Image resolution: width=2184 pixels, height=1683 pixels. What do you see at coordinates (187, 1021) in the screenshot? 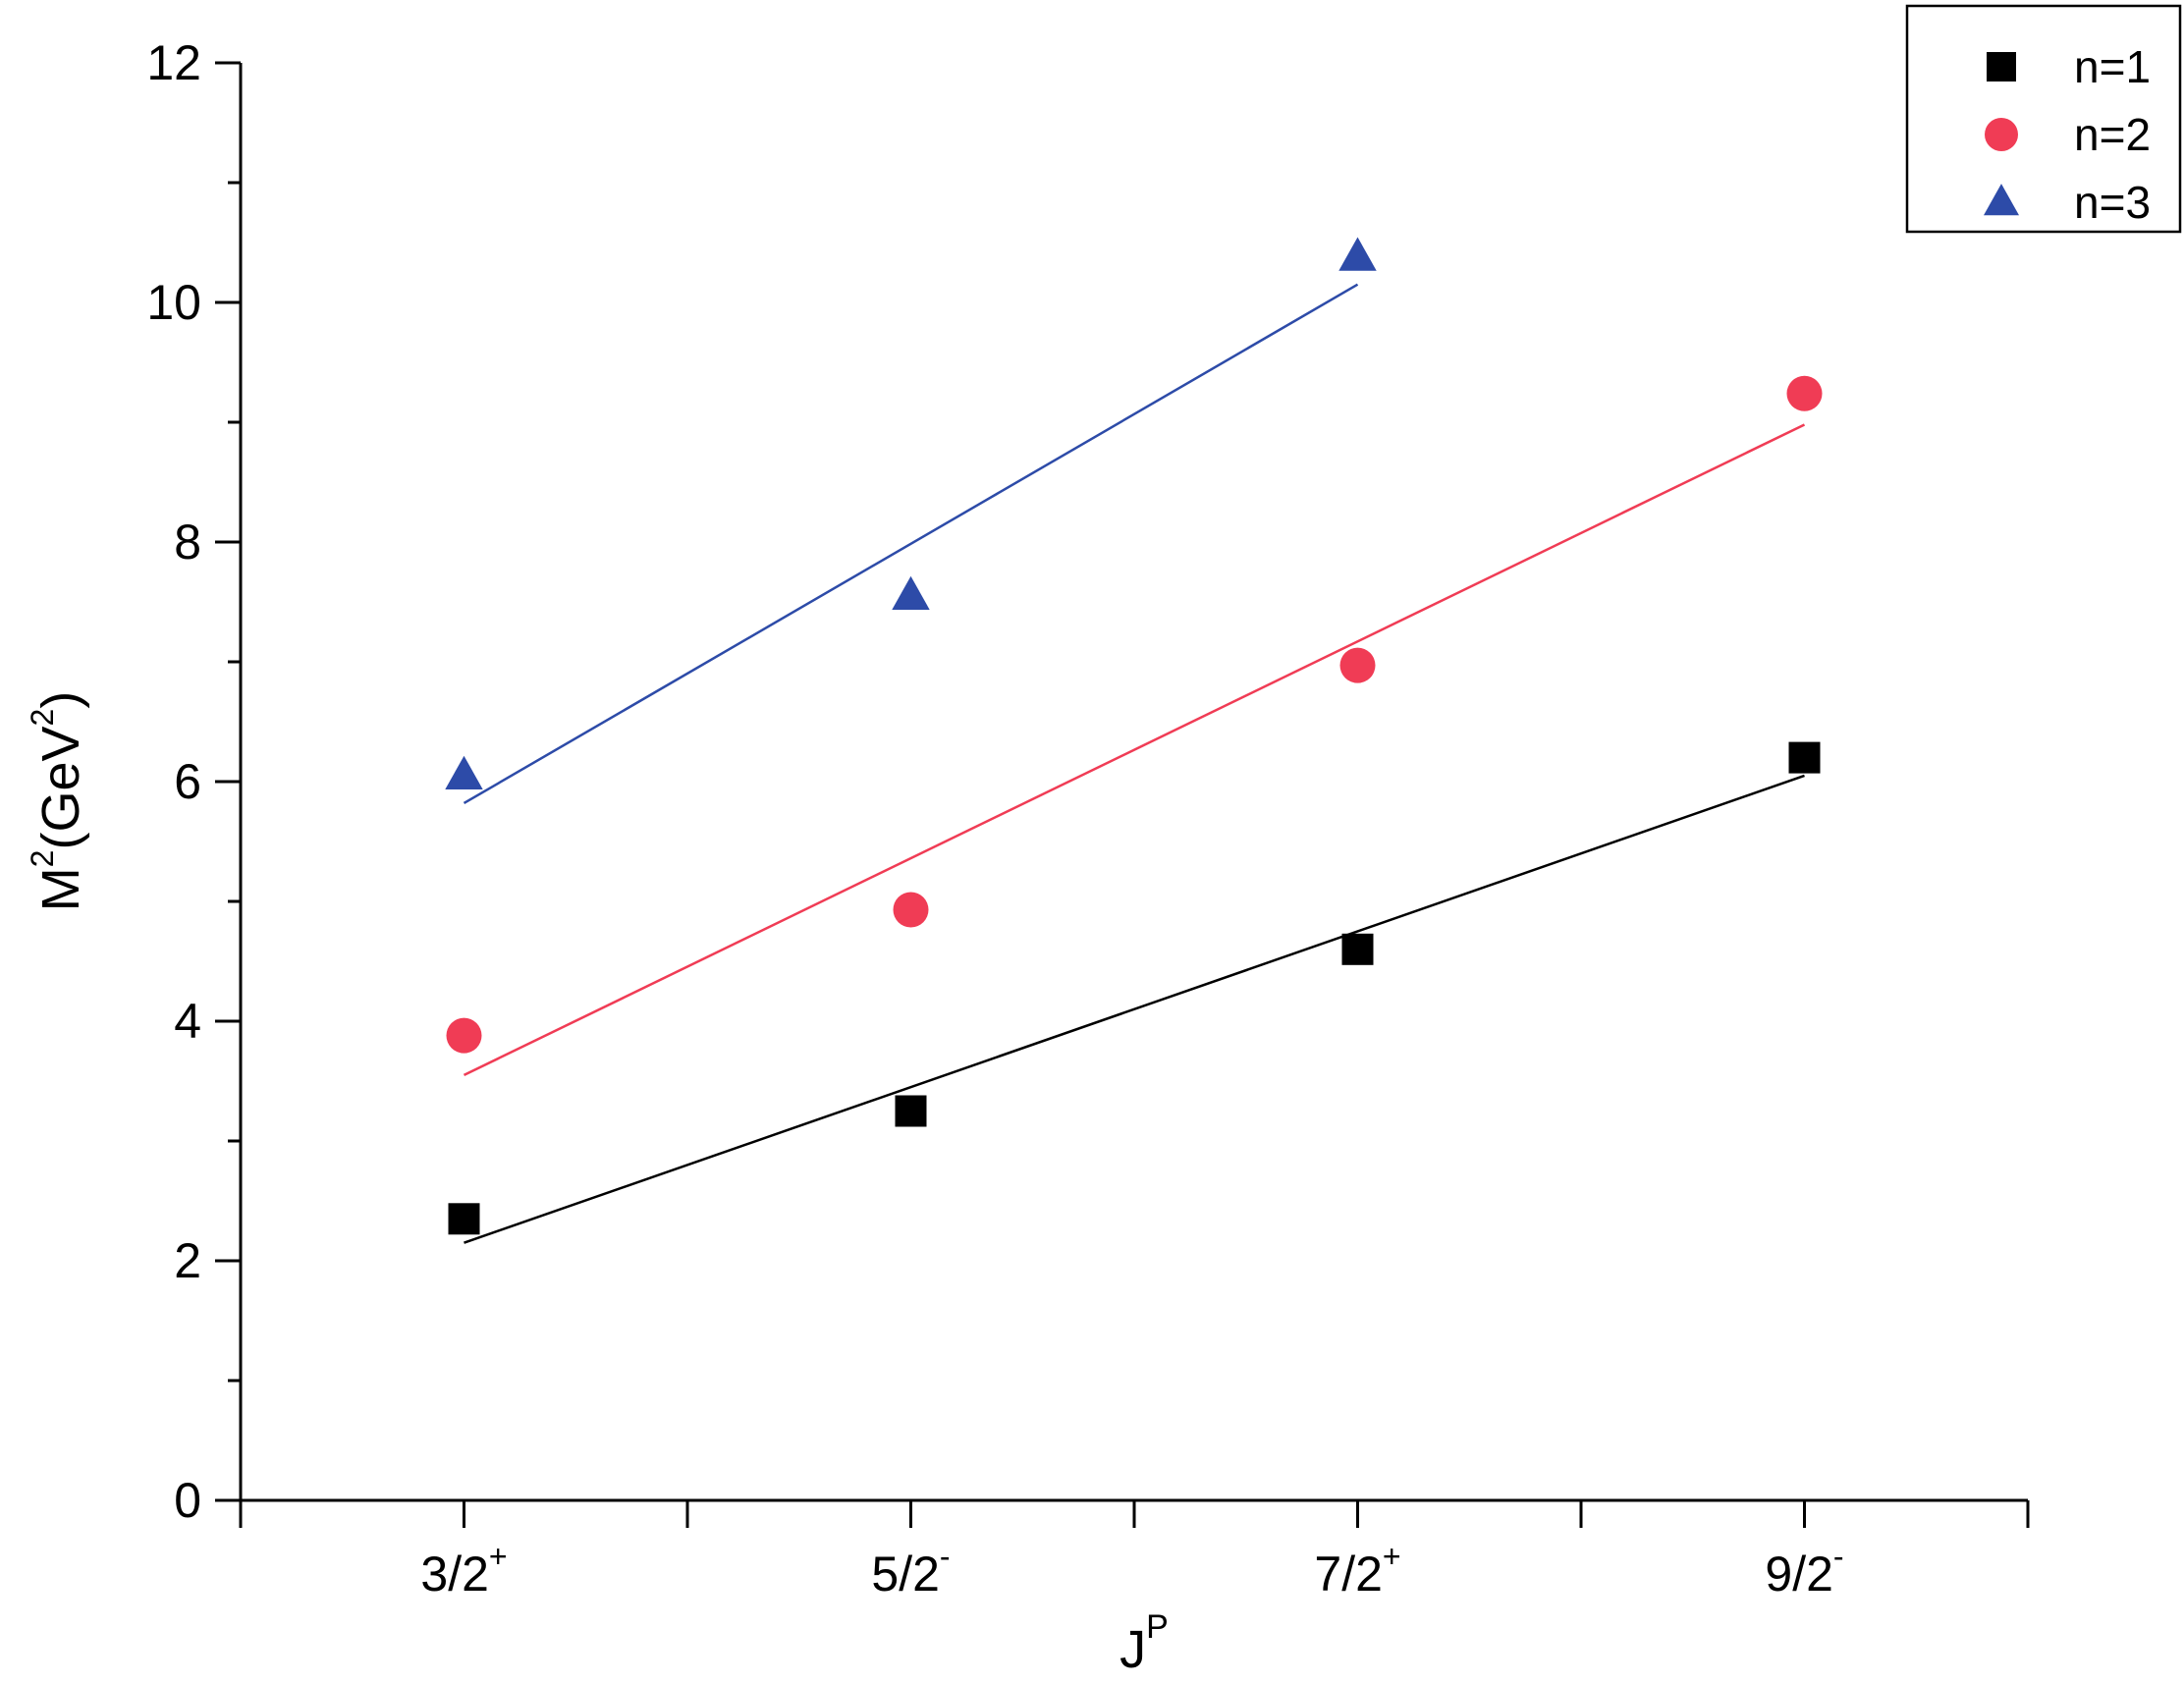
I see `y-tick-label: 4` at bounding box center [187, 1021].